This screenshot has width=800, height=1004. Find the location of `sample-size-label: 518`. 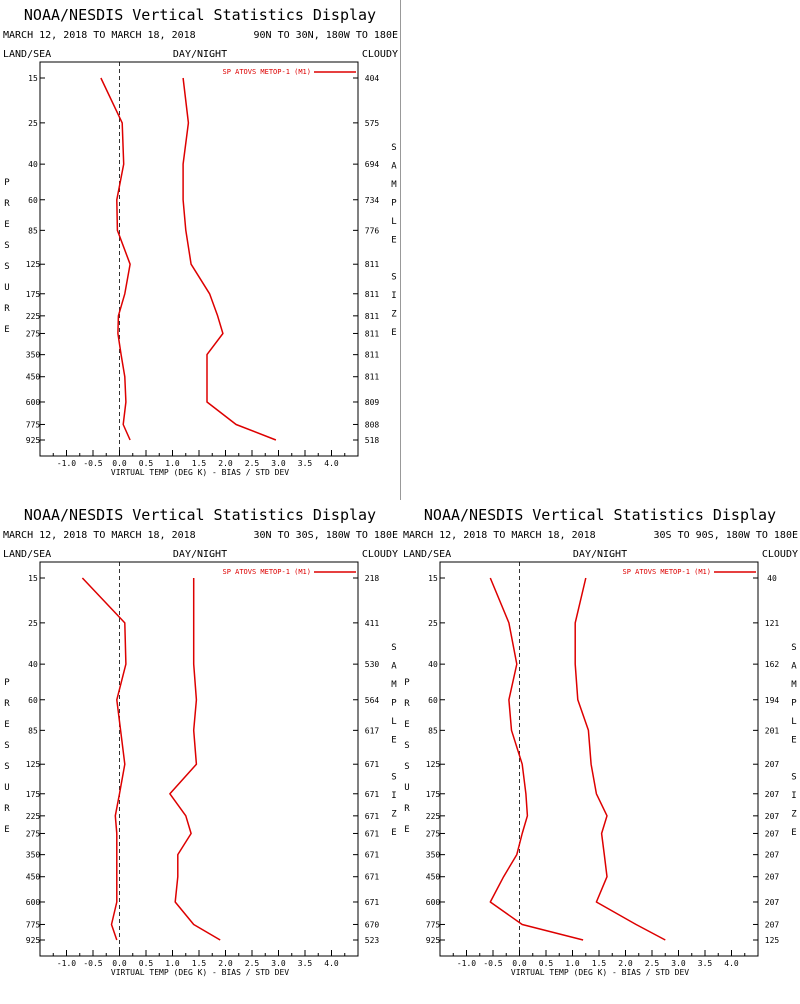

sample-size-label: 518 is located at coordinates (372, 440).